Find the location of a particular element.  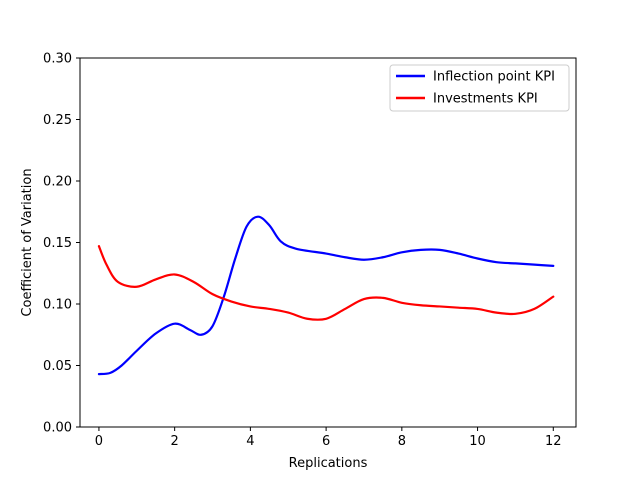

legend-label-investments: Investments KPI is located at coordinates (485, 99).